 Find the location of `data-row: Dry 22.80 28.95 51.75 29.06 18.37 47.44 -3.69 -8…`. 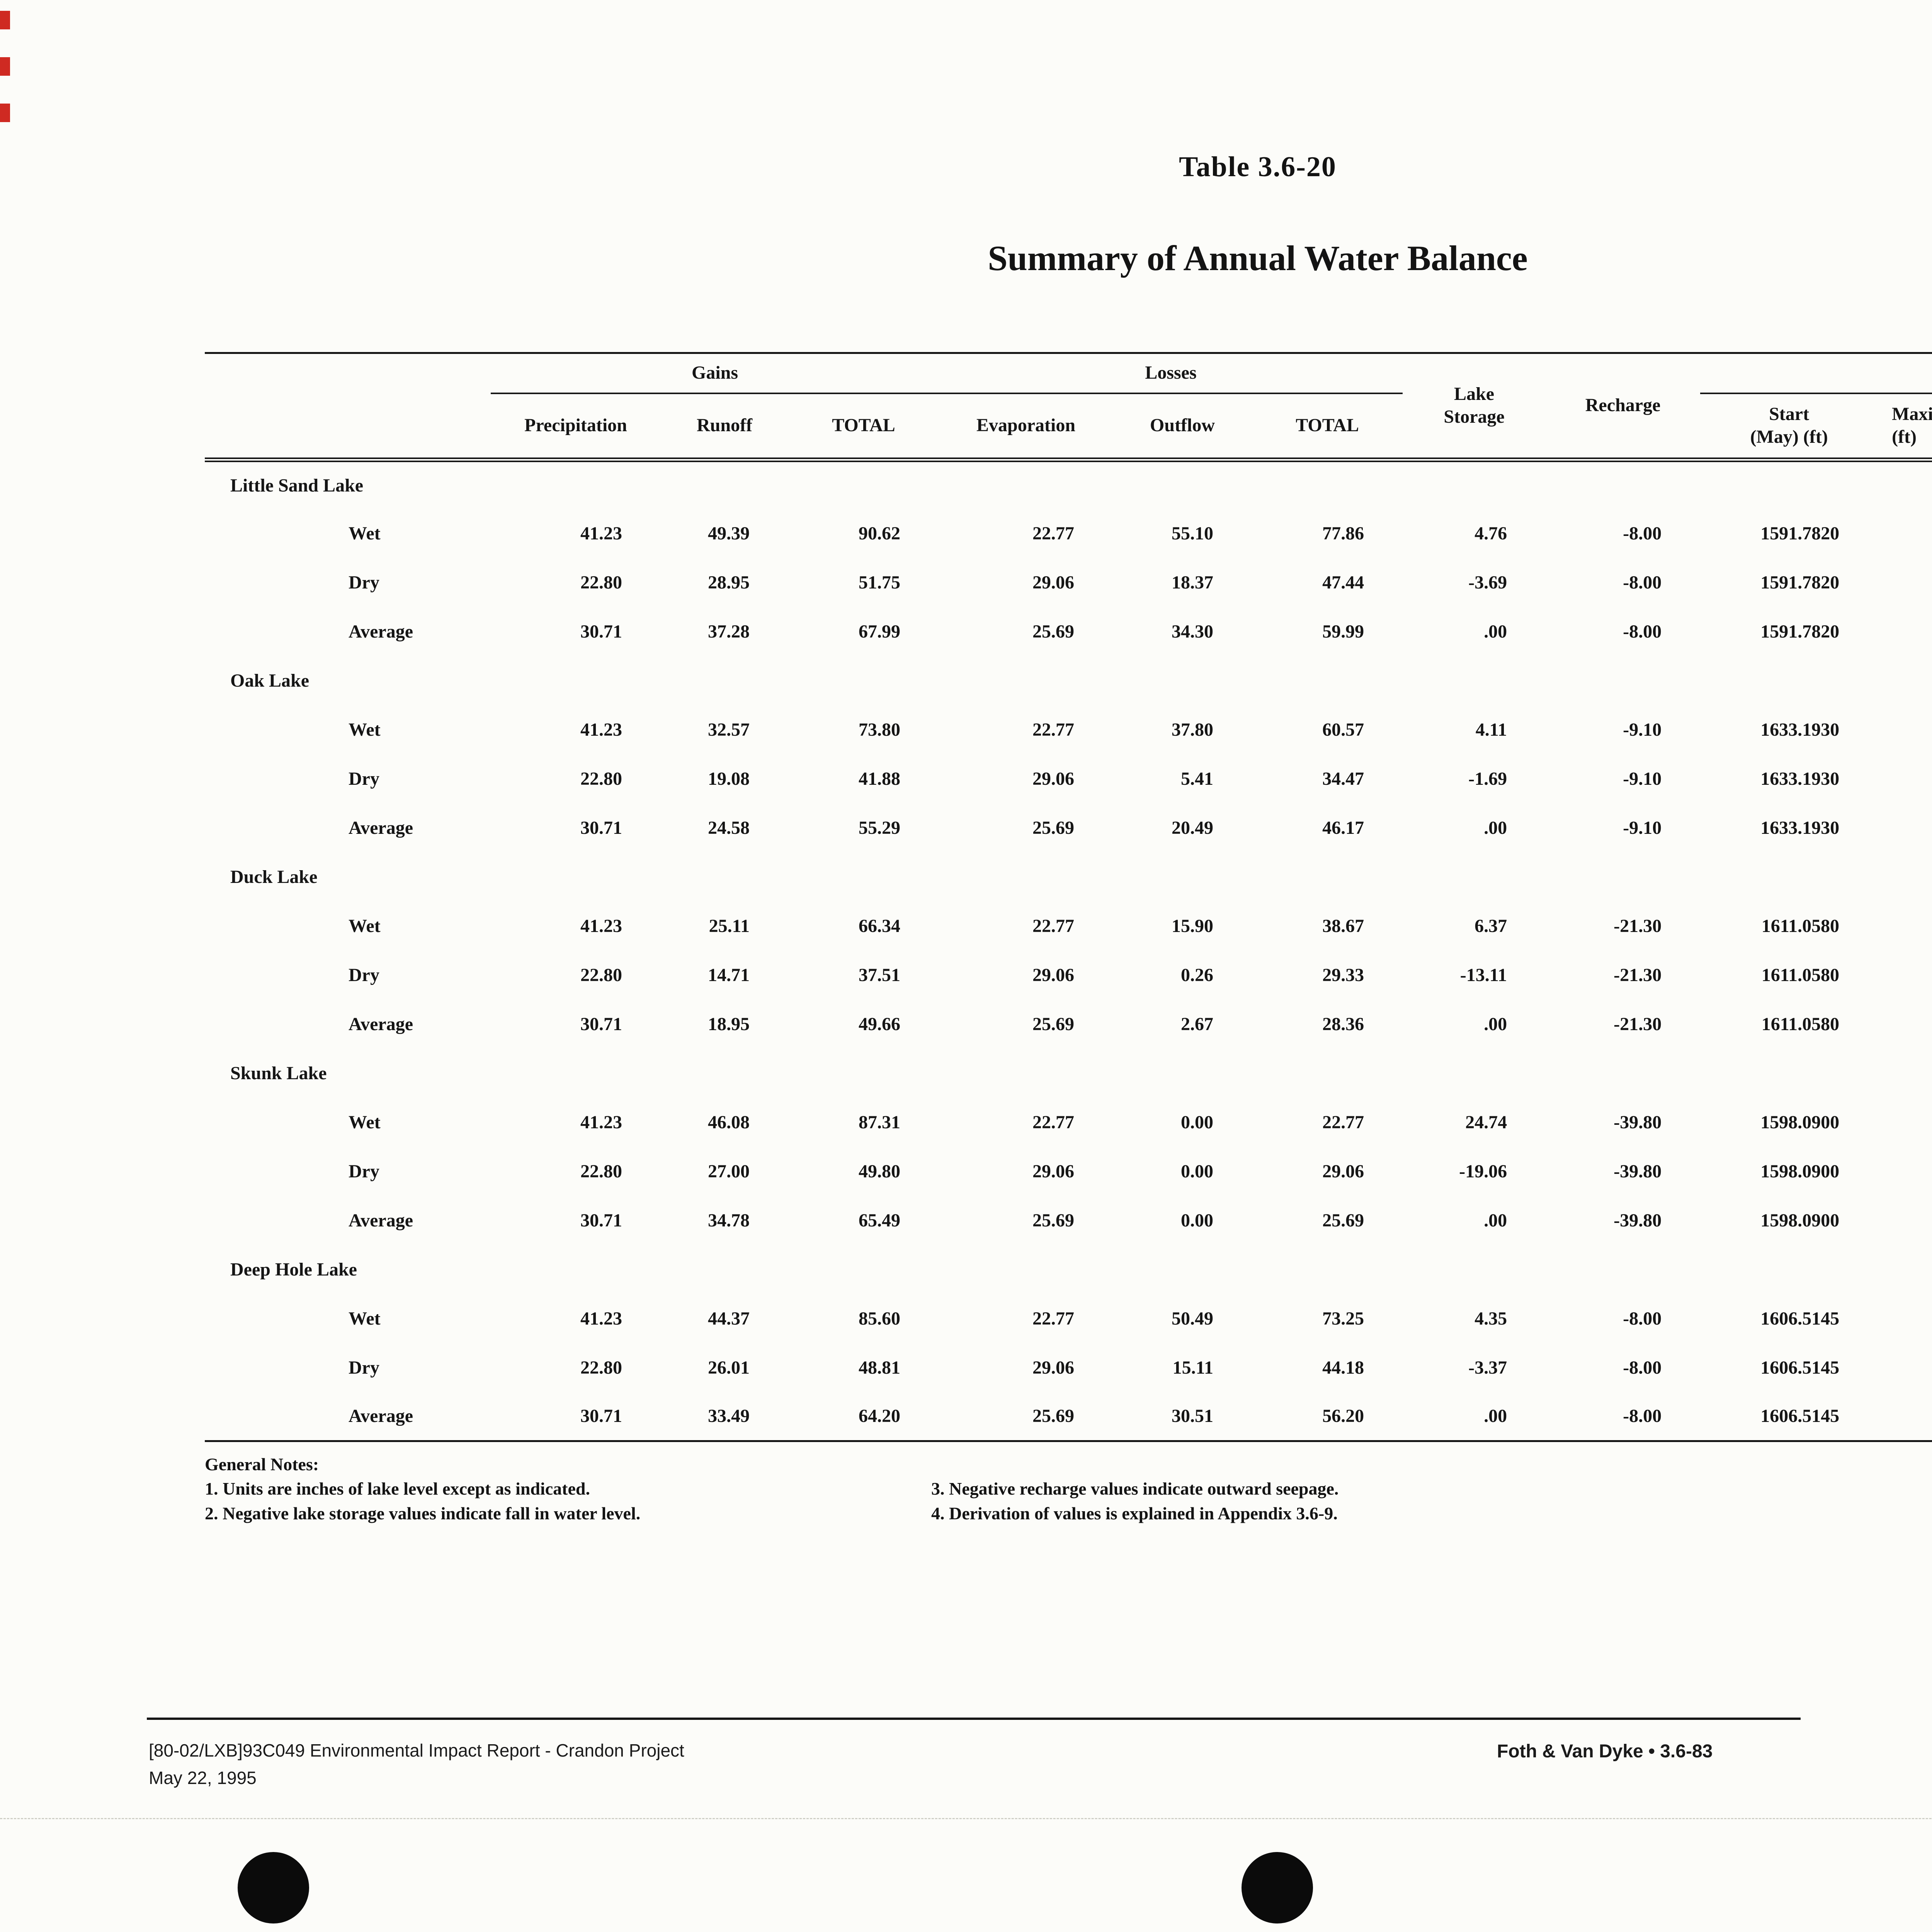

data-row: Dry 22.80 28.95 51.75 29.06 18.37 47.44 -3.69 -8… is located at coordinates (1069, 582).